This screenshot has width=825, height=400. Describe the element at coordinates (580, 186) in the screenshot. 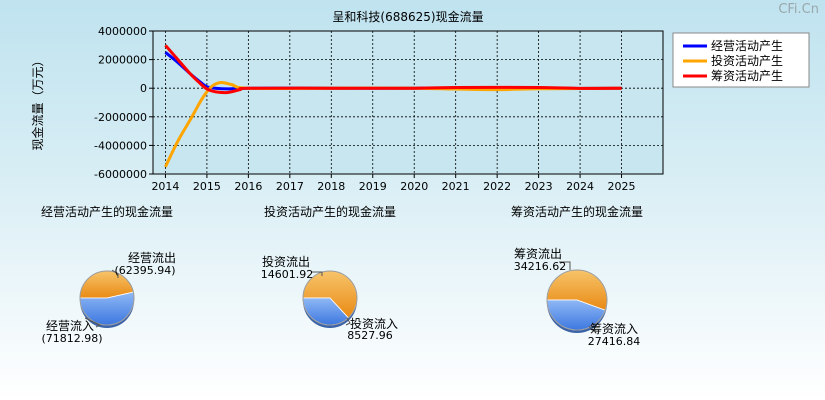

I see `x-tick-label: 2024` at that location.